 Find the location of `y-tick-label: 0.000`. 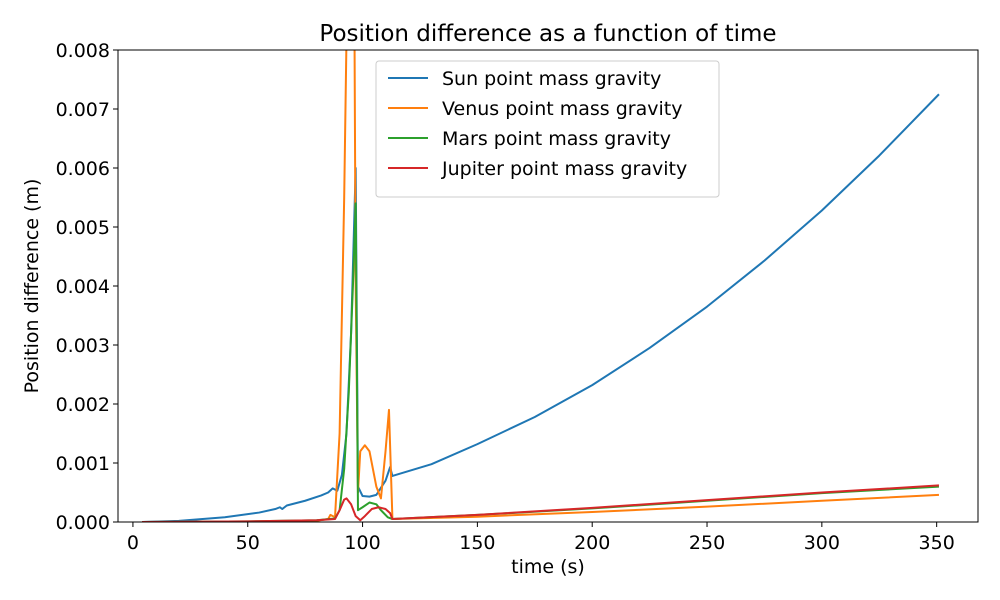

y-tick-label: 0.000 is located at coordinates (83, 523).